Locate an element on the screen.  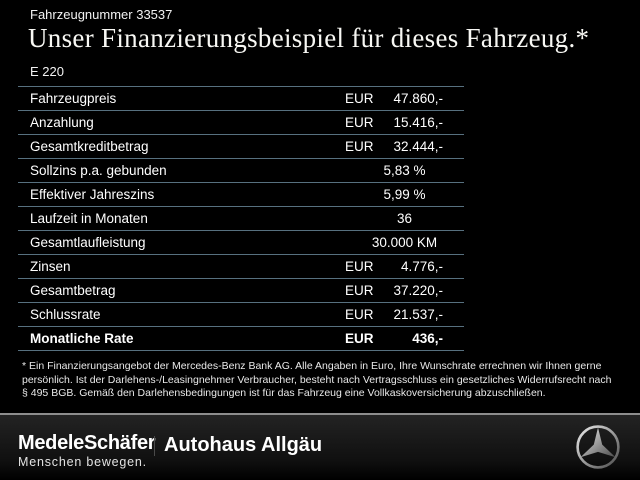
table-row: Gesamtkreditbetrag EUR 32.444,- is located at coordinates (241, 146).